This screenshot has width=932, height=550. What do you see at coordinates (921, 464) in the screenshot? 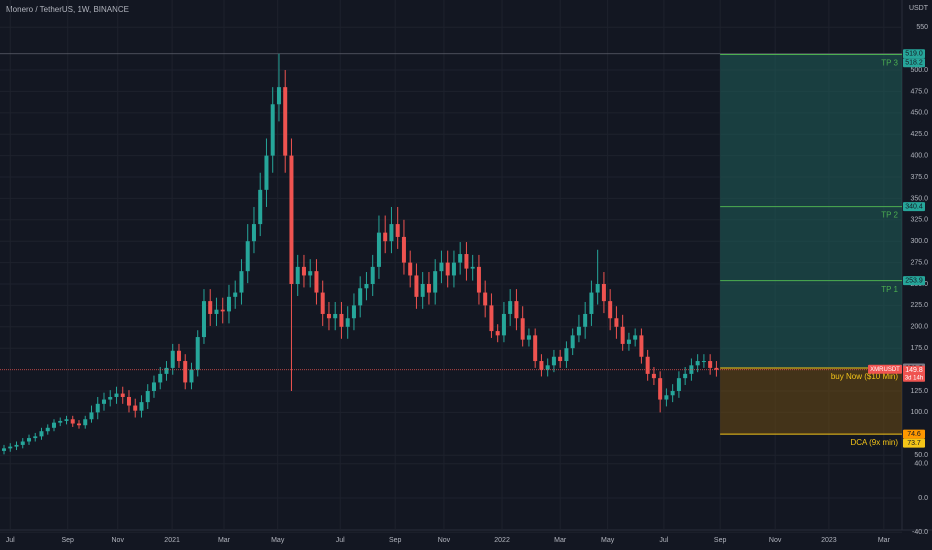
I see `y-tick-label: 40.0` at bounding box center [921, 464].